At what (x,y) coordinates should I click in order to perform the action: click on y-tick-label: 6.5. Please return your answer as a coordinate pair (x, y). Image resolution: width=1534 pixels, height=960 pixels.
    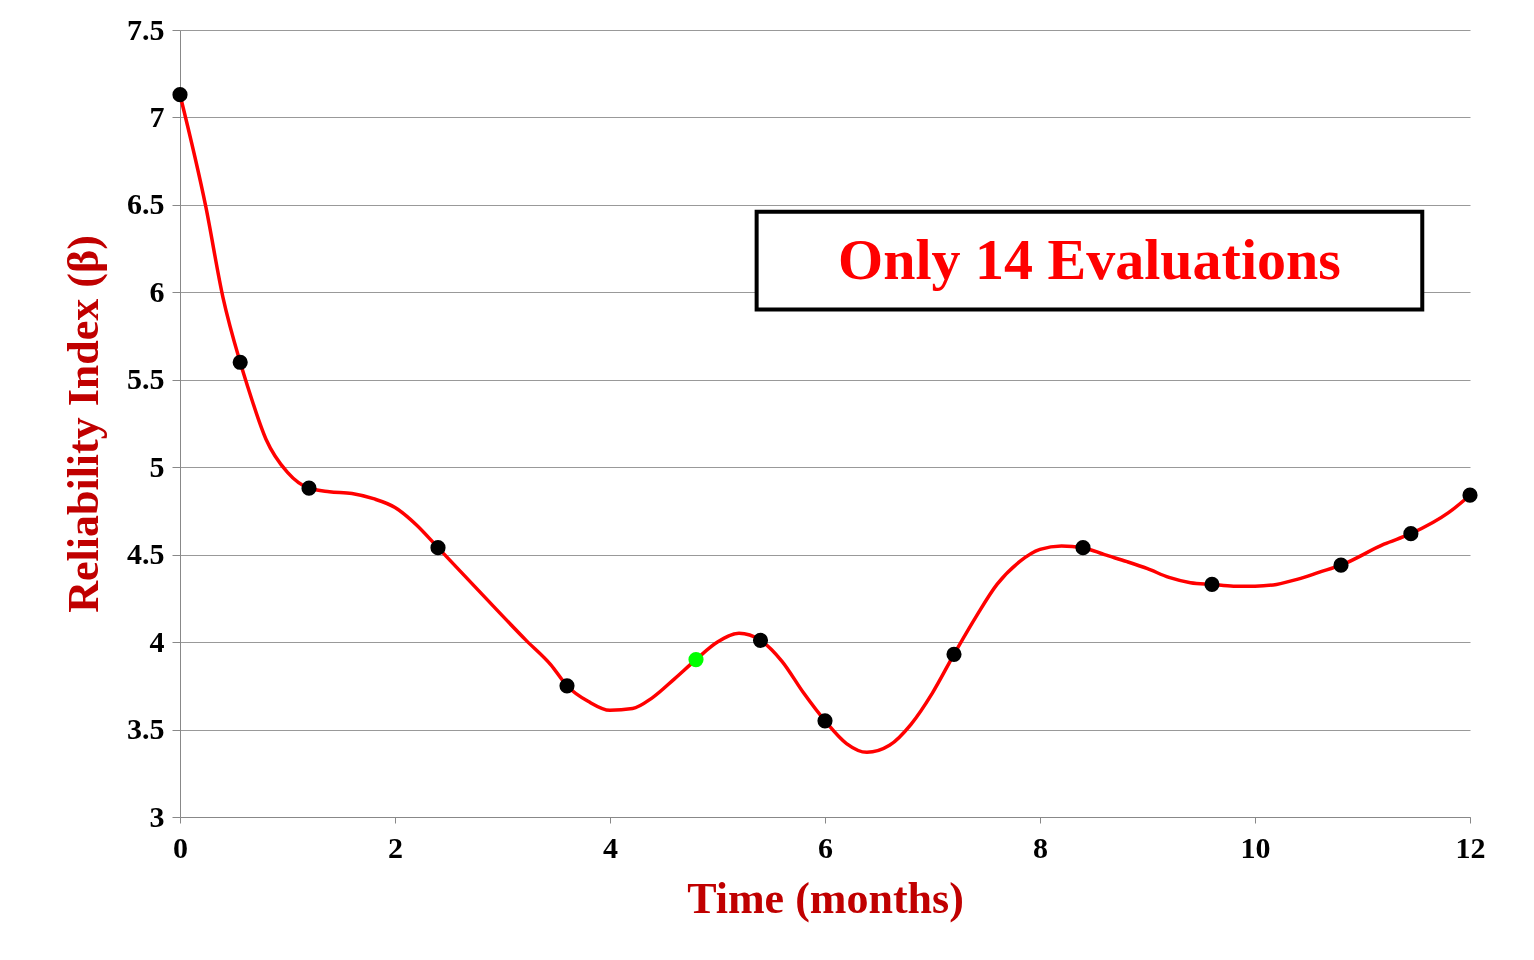
    Looking at the image, I should click on (146, 204).